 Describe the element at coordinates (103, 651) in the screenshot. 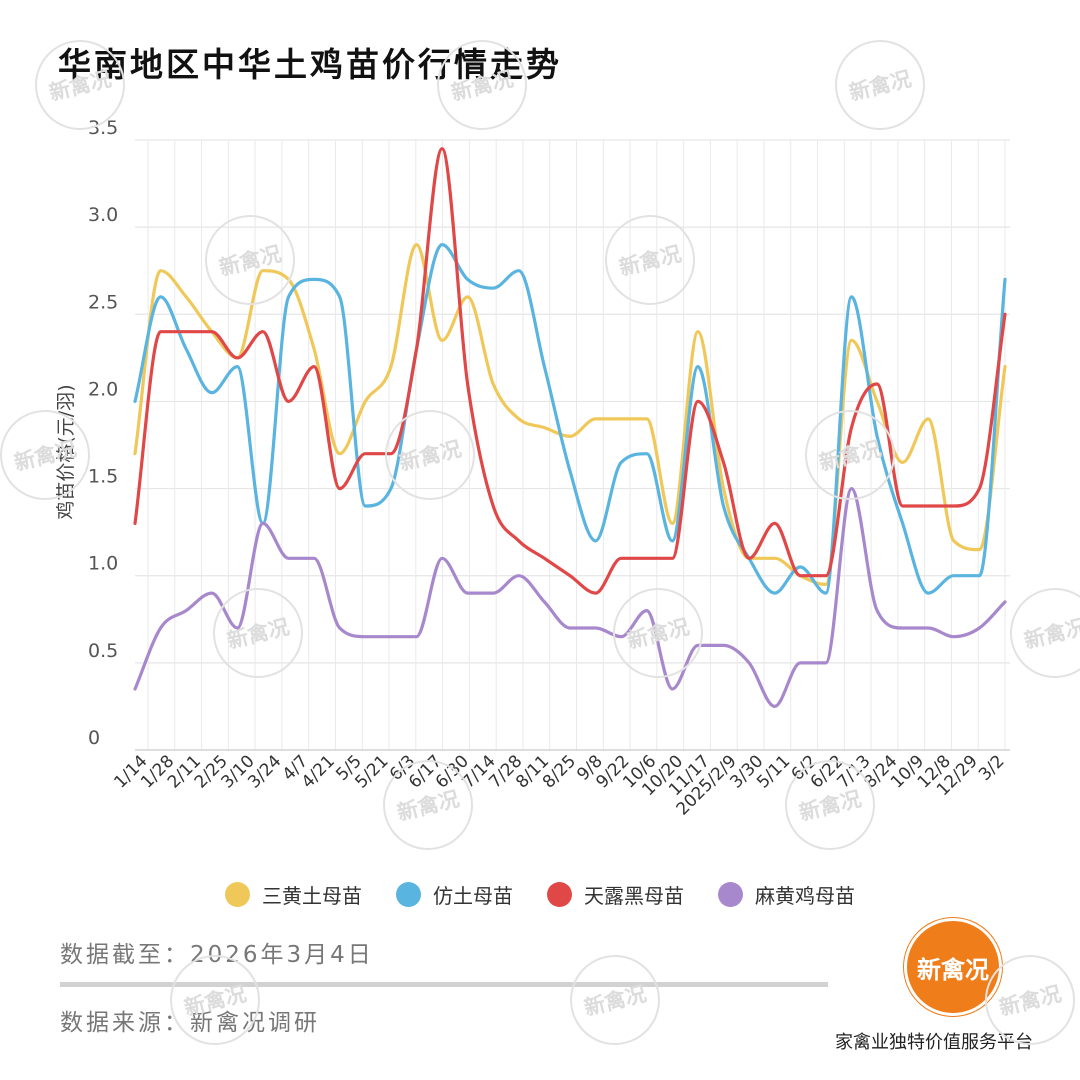

I see `y-tick-label: 0.5` at that location.